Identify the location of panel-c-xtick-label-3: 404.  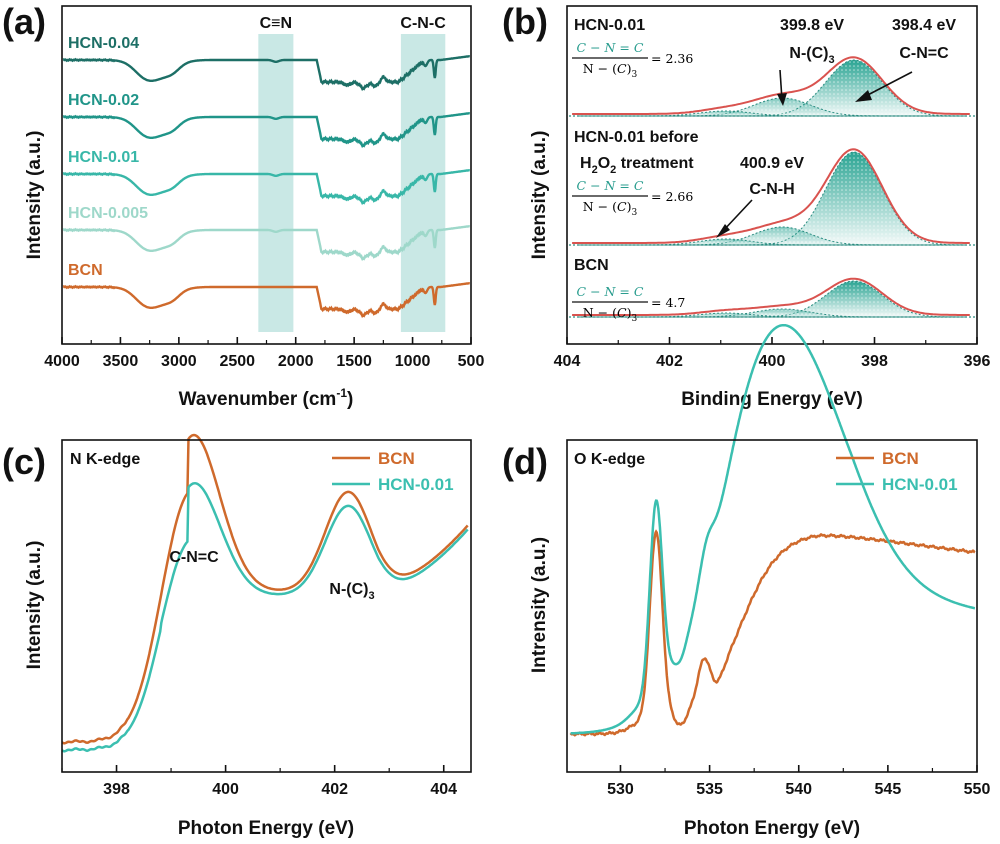
(443, 789).